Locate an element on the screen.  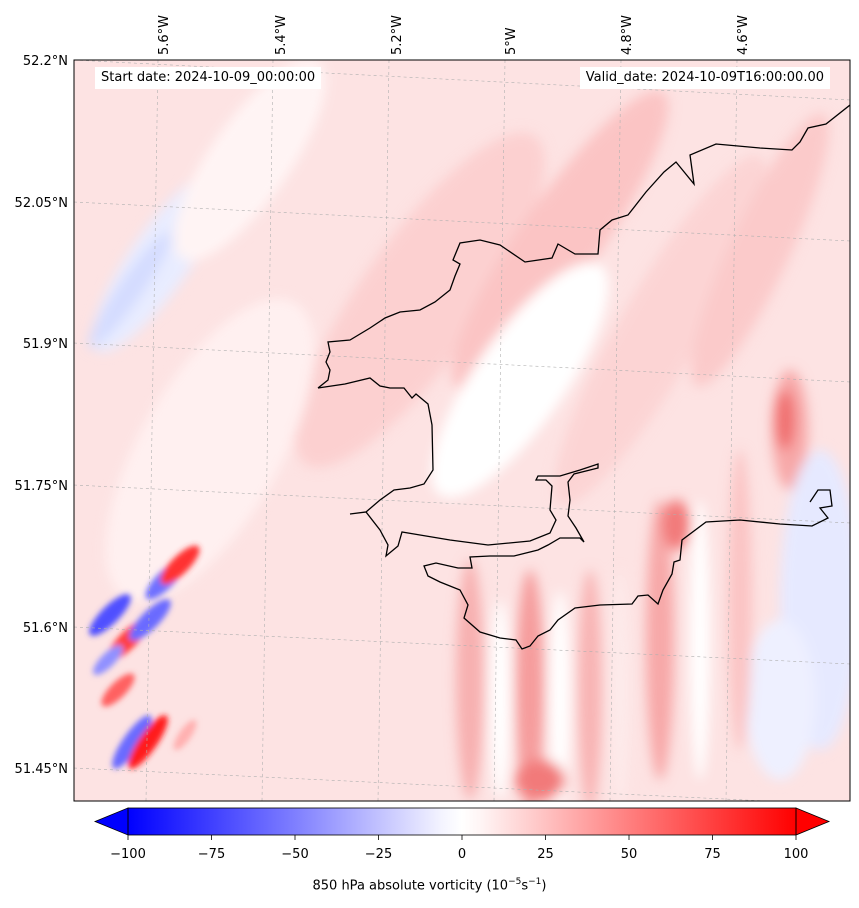
colorbar-body is located at coordinates (462, 821).